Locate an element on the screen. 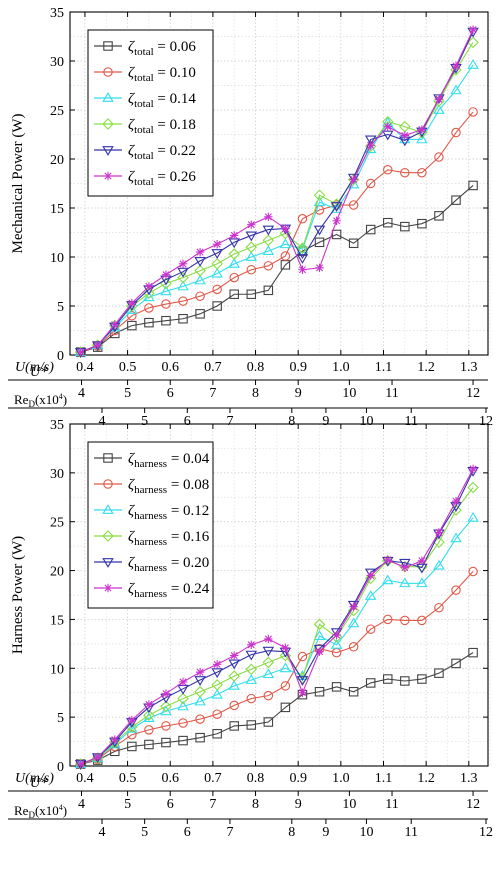  legend-box is located at coordinates (150, 525).